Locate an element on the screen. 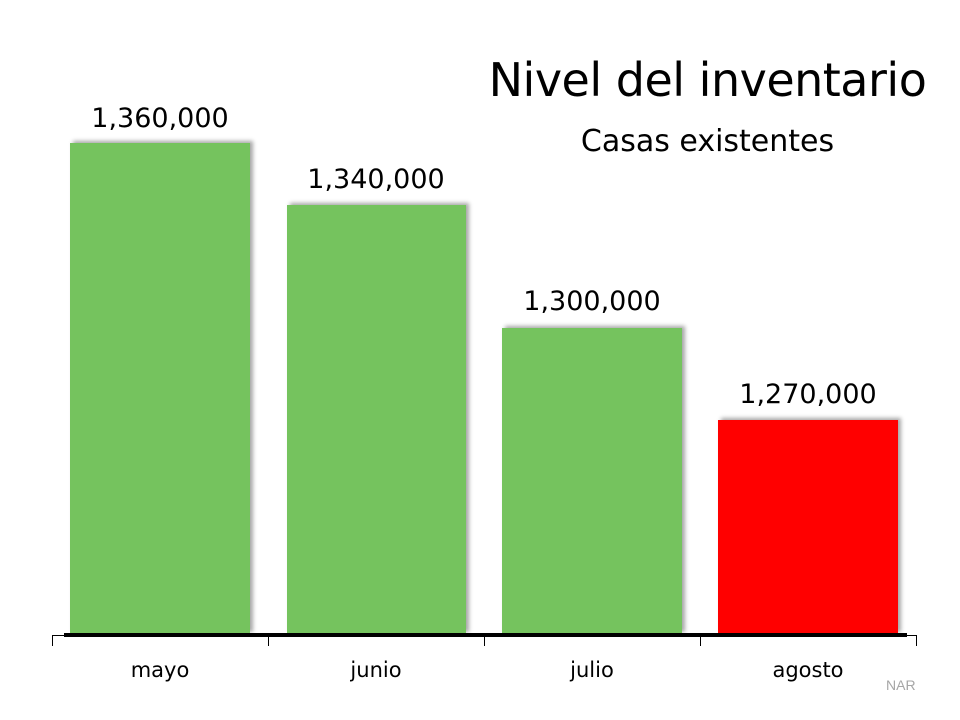 This screenshot has height=720, width=960. x-axis-category-label: agosto is located at coordinates (808, 670).